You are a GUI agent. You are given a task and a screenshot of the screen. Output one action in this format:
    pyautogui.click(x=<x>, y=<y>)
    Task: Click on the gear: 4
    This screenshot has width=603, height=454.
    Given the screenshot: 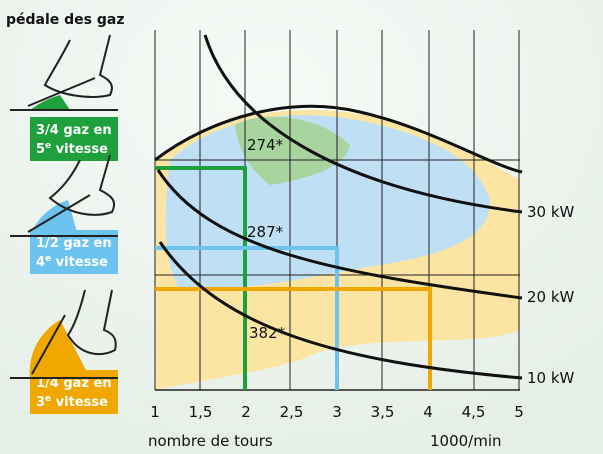 What is the action you would take?
    pyautogui.click(x=40, y=262)
    